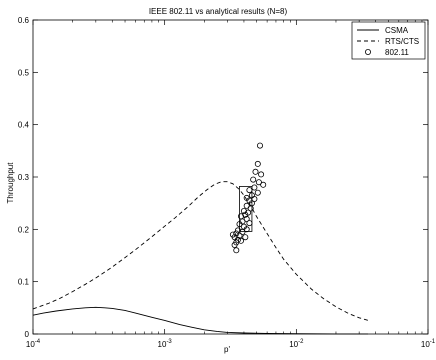 This screenshot has width=436, height=360. Describe the element at coordinates (397, 52) in the screenshot. I see `legend-label: 802.11` at that location.